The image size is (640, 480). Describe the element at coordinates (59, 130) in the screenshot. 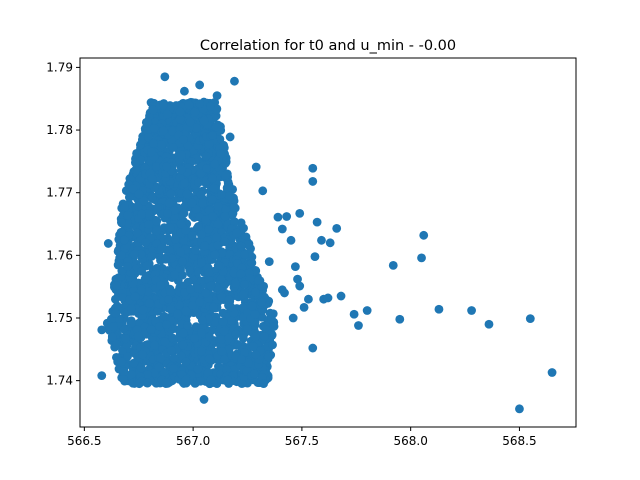

I see `y-tick-label: 1.78` at that location.